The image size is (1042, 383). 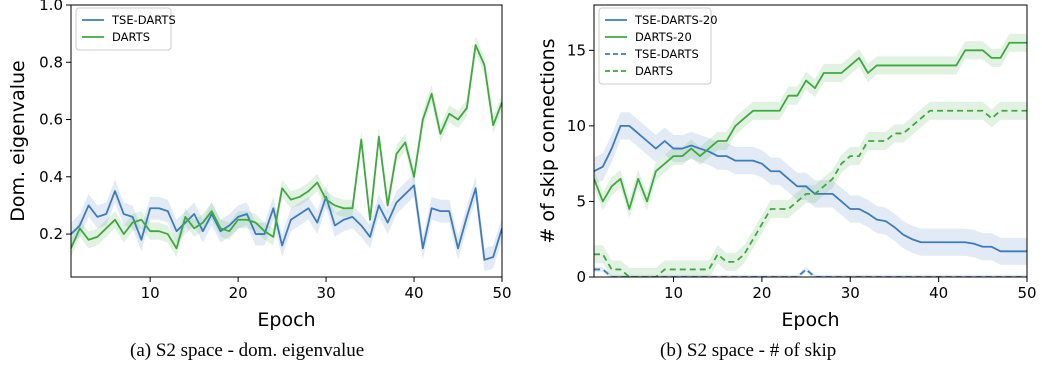 I want to click on y-tick-label: 0.6, so click(x=51, y=120).